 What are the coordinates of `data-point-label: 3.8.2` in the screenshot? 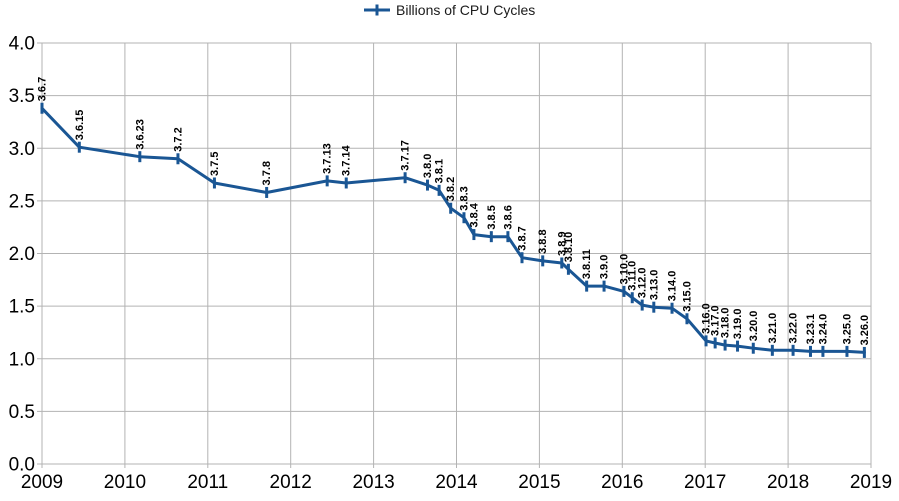 It's located at (451, 189).